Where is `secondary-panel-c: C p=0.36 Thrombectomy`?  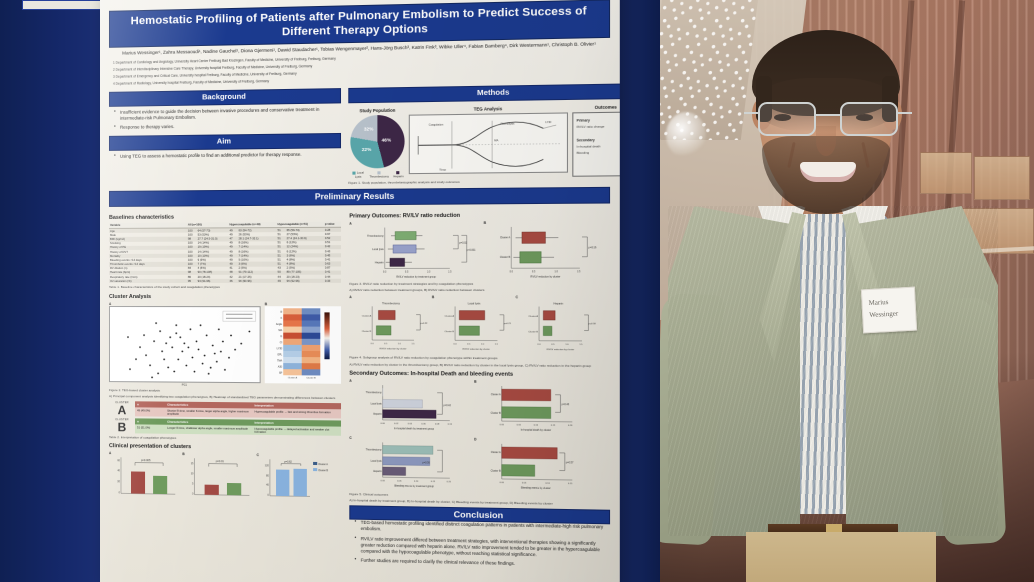 secondary-panel-c: C p=0.36 Thrombectomy is located at coordinates (410, 464).